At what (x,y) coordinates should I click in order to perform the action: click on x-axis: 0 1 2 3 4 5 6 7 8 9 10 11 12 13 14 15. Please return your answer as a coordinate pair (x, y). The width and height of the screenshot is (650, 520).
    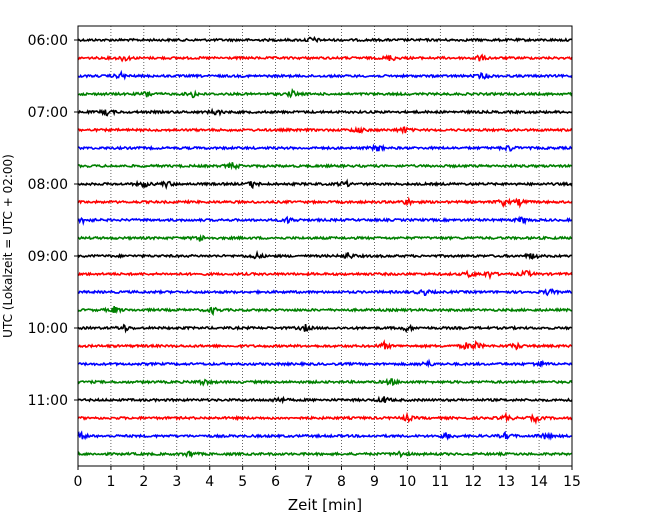
    Looking at the image, I should click on (327, 478).